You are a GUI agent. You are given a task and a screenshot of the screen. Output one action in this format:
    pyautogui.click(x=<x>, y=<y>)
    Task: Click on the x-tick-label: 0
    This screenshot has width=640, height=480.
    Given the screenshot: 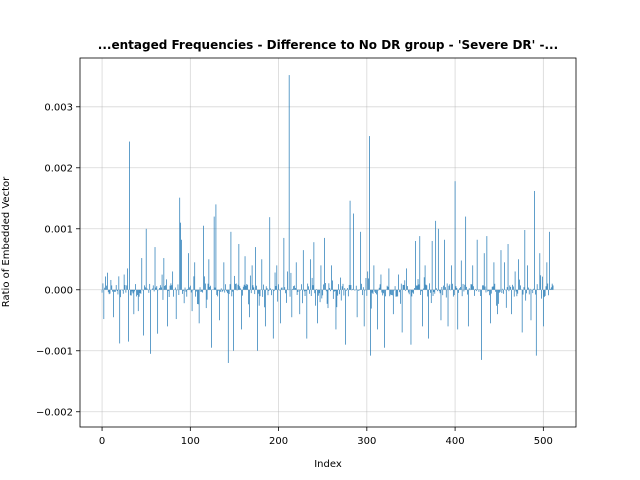 What is the action you would take?
    pyautogui.click(x=102, y=441)
    